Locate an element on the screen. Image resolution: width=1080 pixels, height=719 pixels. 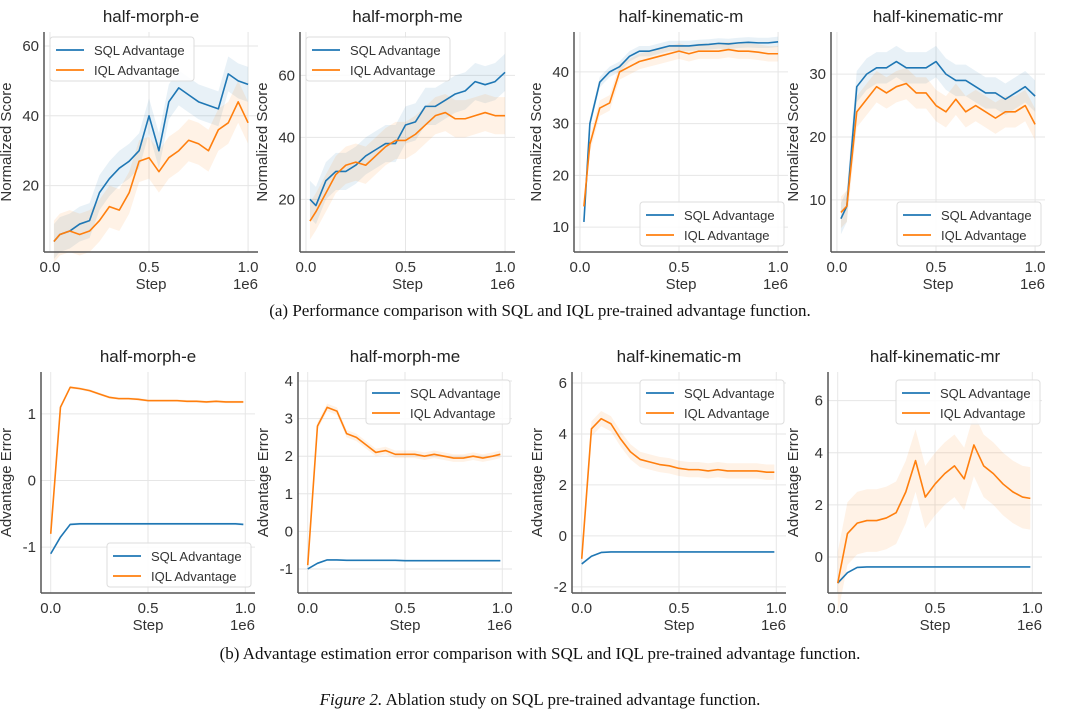
figure-label: Figure 2. is located at coordinates (351, 699).